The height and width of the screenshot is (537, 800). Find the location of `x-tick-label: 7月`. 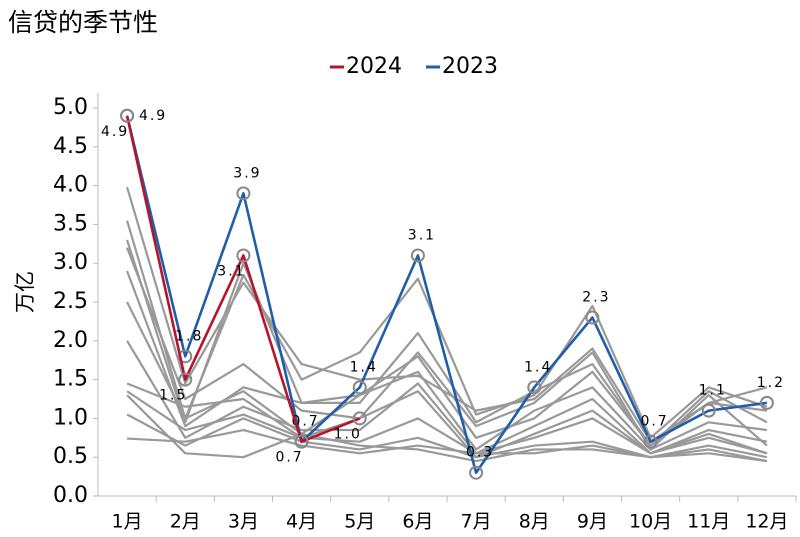

x-tick-label: 7月 is located at coordinates (476, 522).